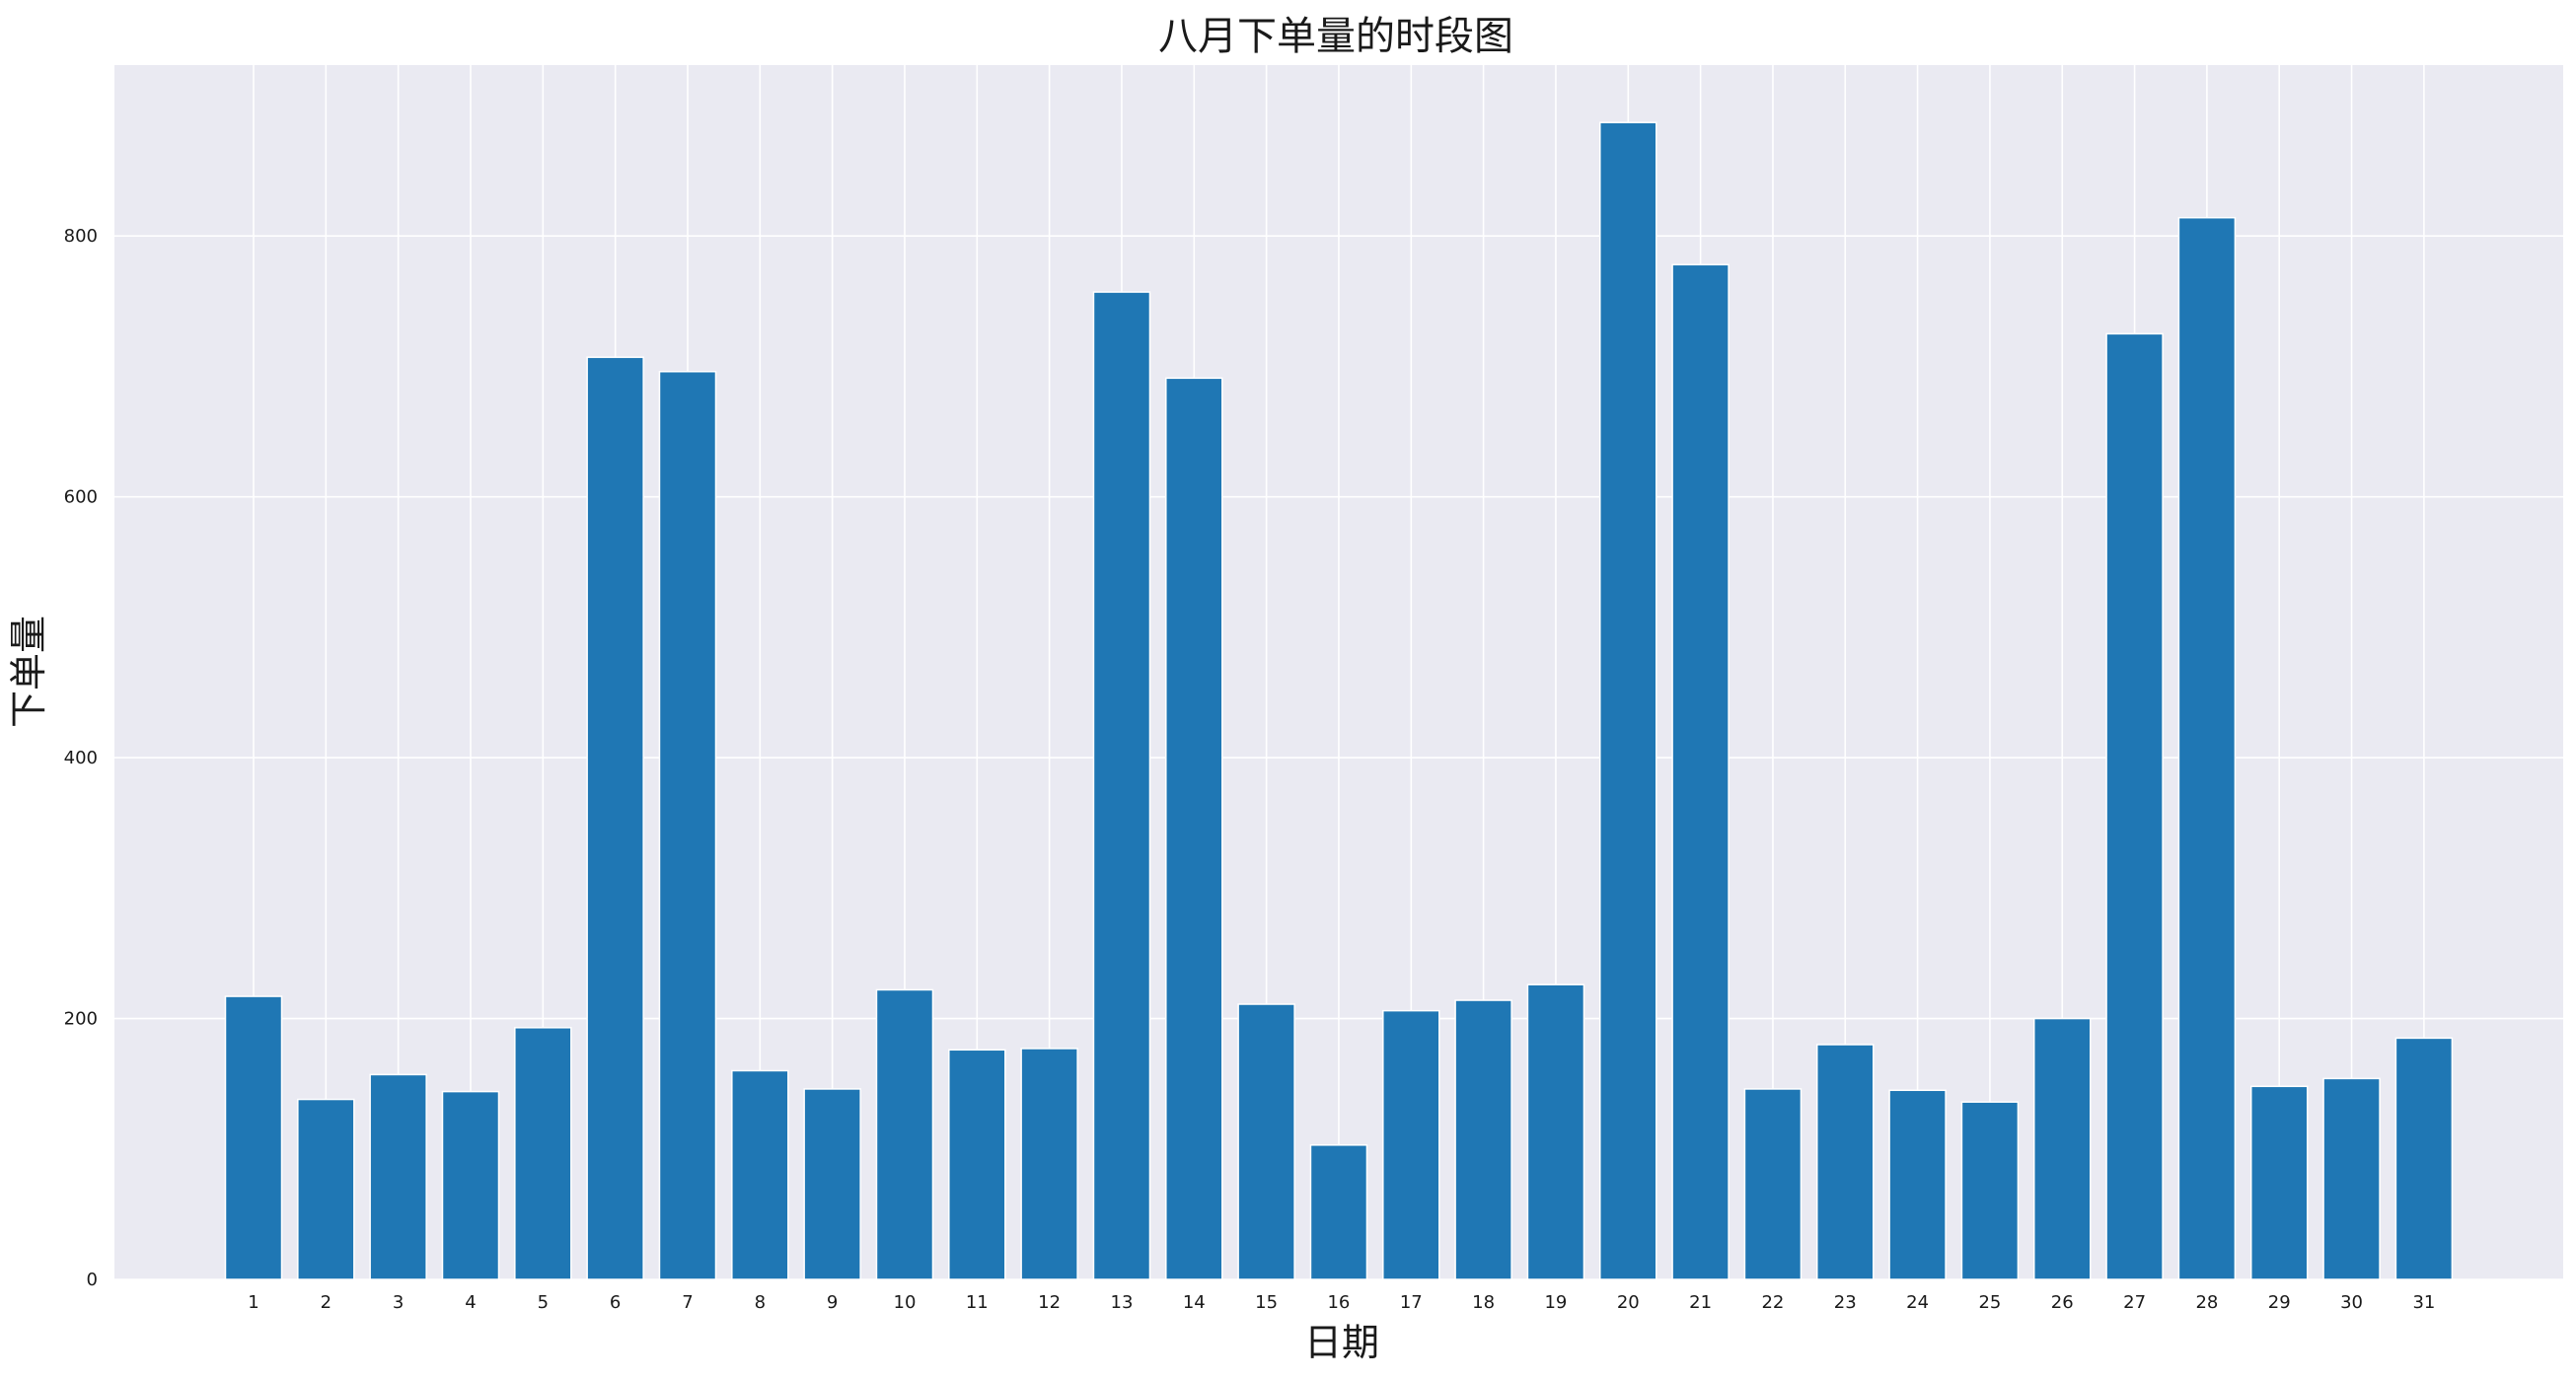 The height and width of the screenshot is (1381, 2576). Describe the element at coordinates (28, 672) in the screenshot. I see `y-axis-label: 下单量` at that location.